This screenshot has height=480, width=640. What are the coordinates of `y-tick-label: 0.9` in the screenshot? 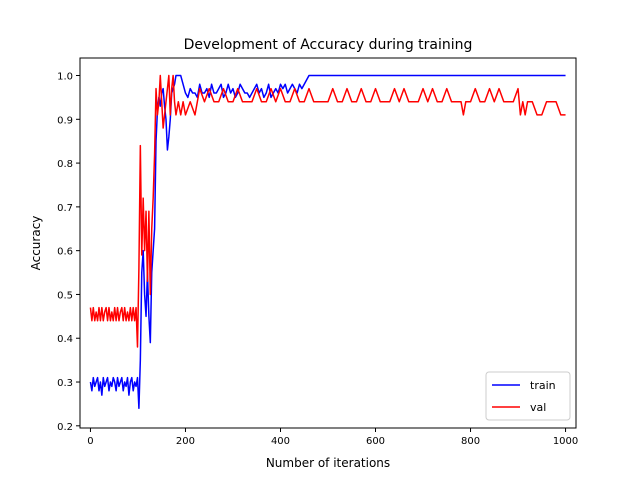 It's located at (65, 120).